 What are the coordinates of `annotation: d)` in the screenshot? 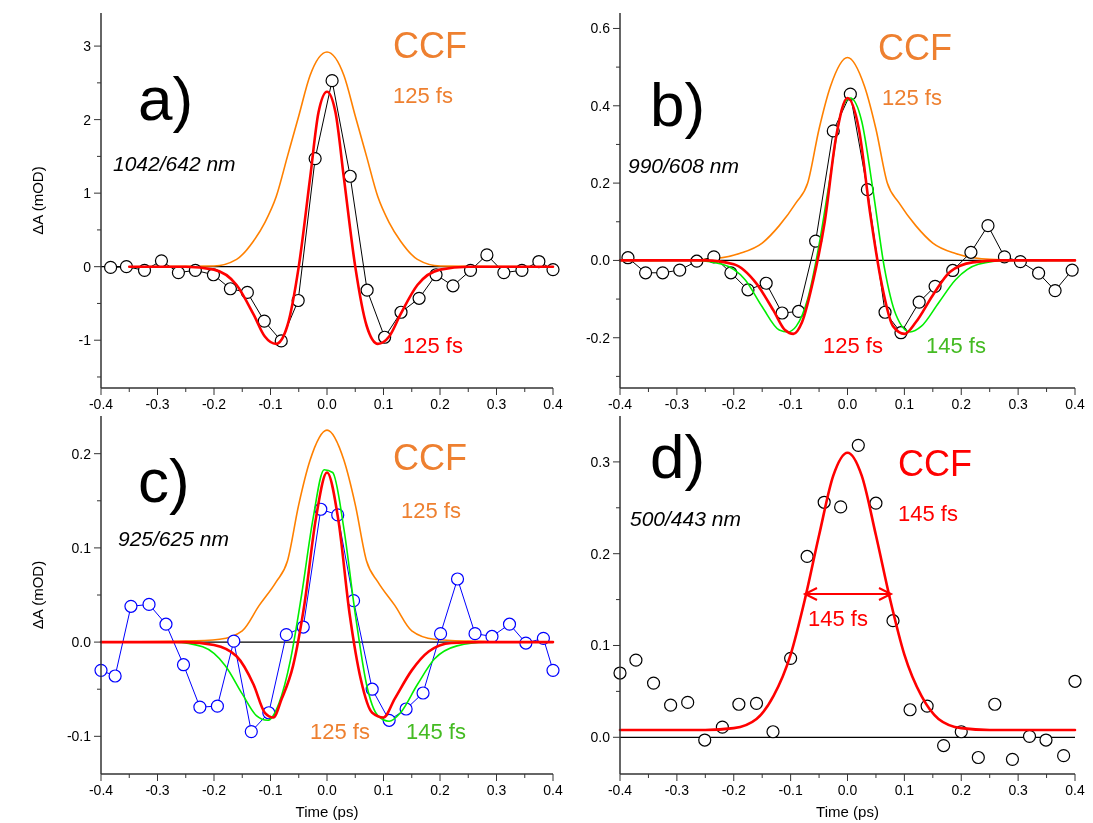 It's located at (678, 456).